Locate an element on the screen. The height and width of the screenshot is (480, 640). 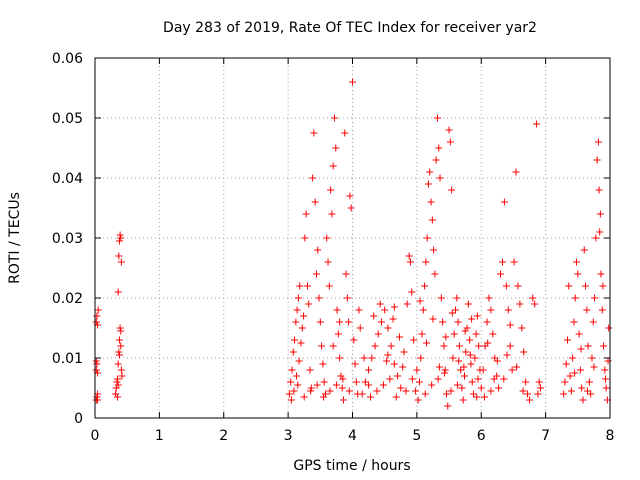
y-tick-label: 0 is located at coordinates (78, 419).